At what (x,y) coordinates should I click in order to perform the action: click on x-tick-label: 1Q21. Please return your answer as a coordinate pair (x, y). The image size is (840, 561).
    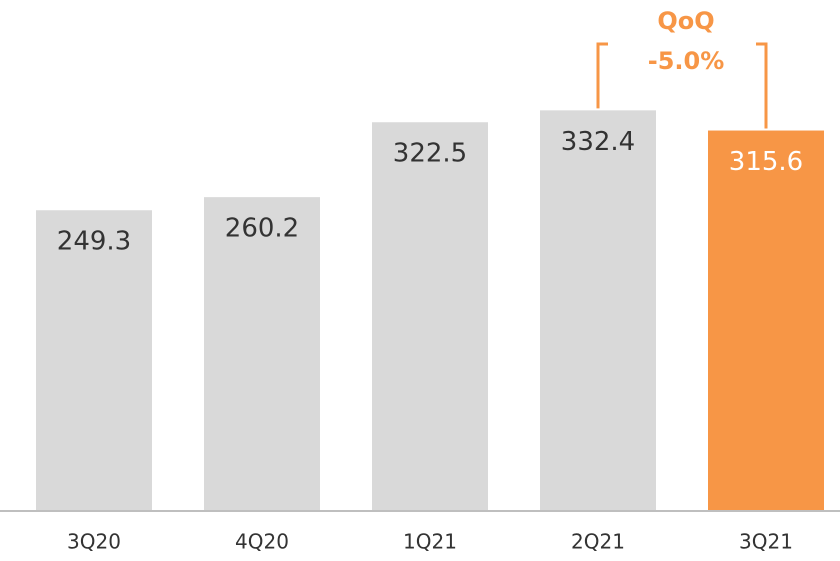
    Looking at the image, I should click on (430, 542).